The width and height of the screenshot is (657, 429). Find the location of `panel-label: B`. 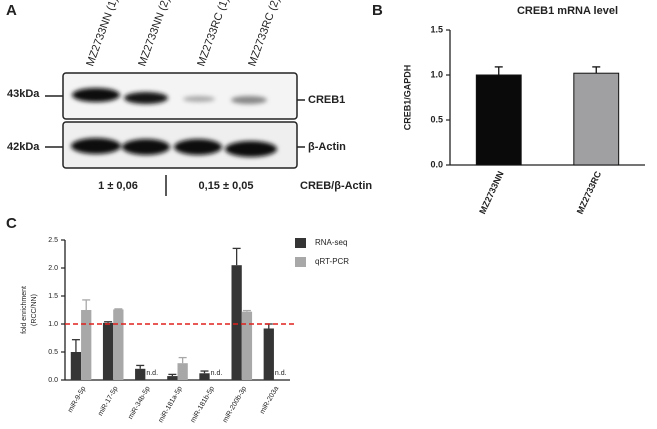

panel-label: B is located at coordinates (377, 10).